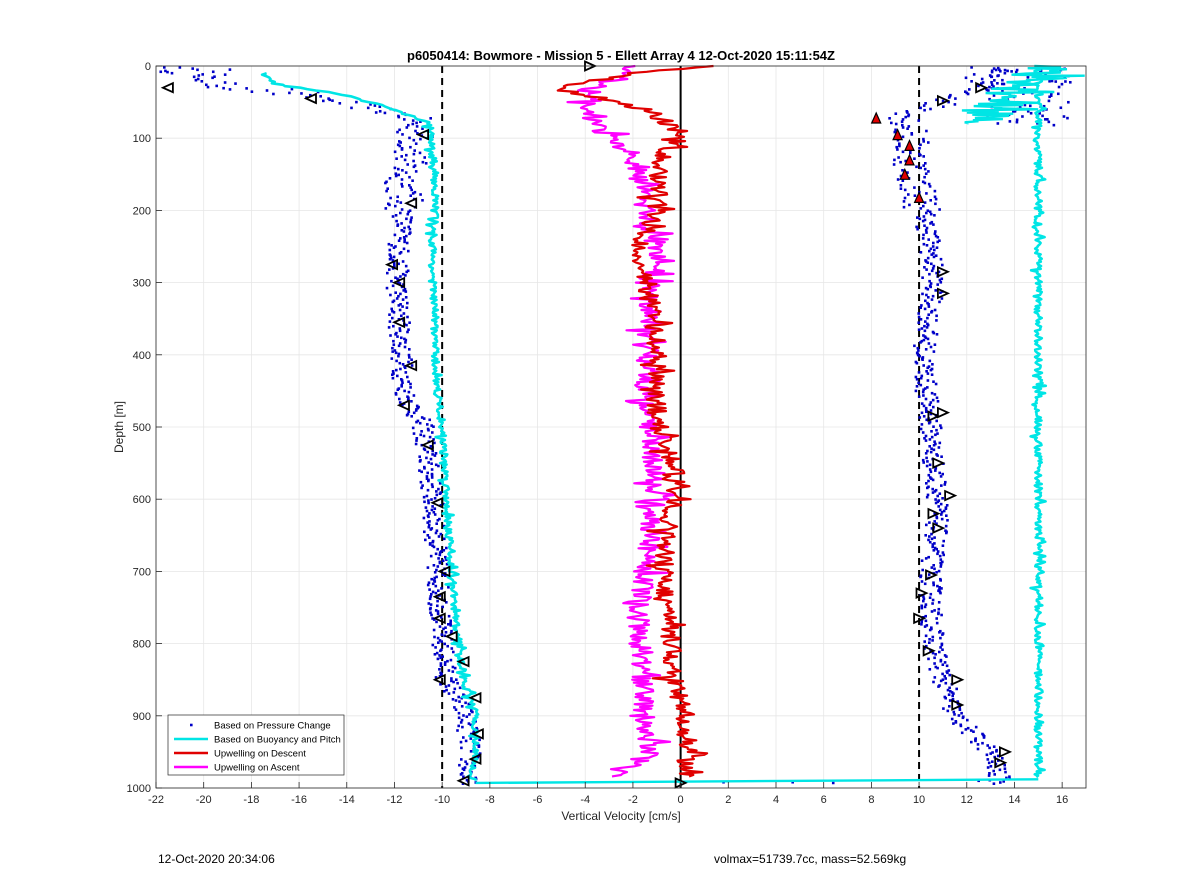 This screenshot has height=885, width=1200. I want to click on x-tick-label: -6, so click(538, 800).